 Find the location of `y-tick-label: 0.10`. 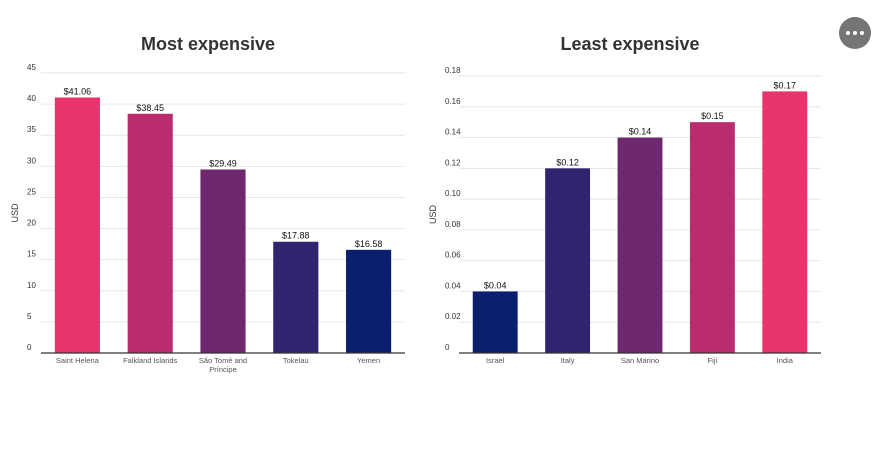

y-tick-label: 0.10 is located at coordinates (453, 193).